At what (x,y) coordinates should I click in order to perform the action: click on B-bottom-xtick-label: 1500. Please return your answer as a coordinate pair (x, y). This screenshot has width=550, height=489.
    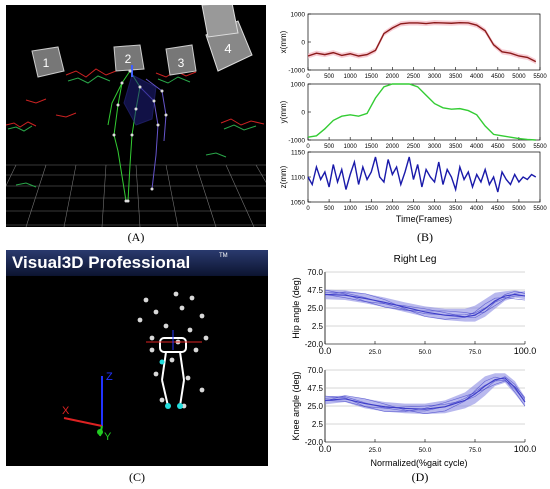
    Looking at the image, I should click on (372, 209).